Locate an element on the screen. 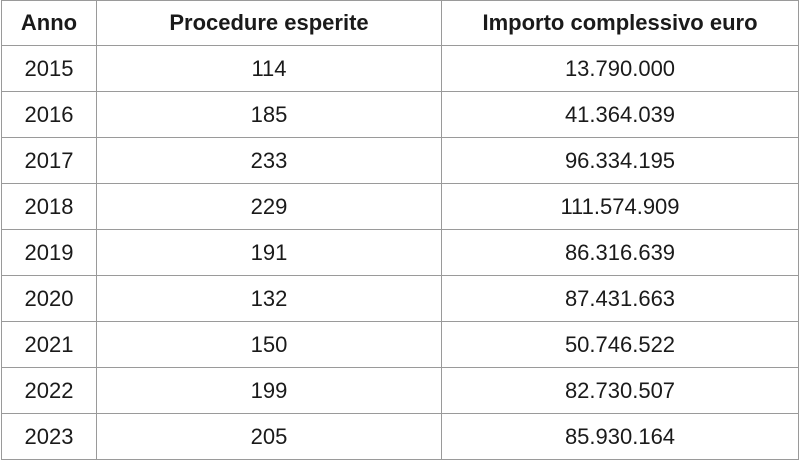  cell-anno: 2016 is located at coordinates (49, 114).